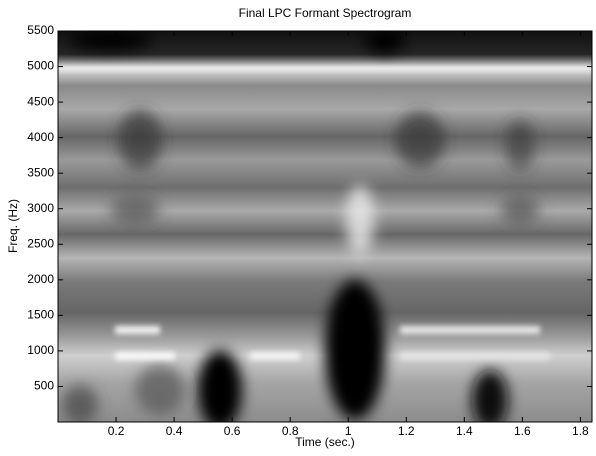  What do you see at coordinates (406, 431) in the screenshot?
I see `x-tick-label: 1.2` at bounding box center [406, 431].